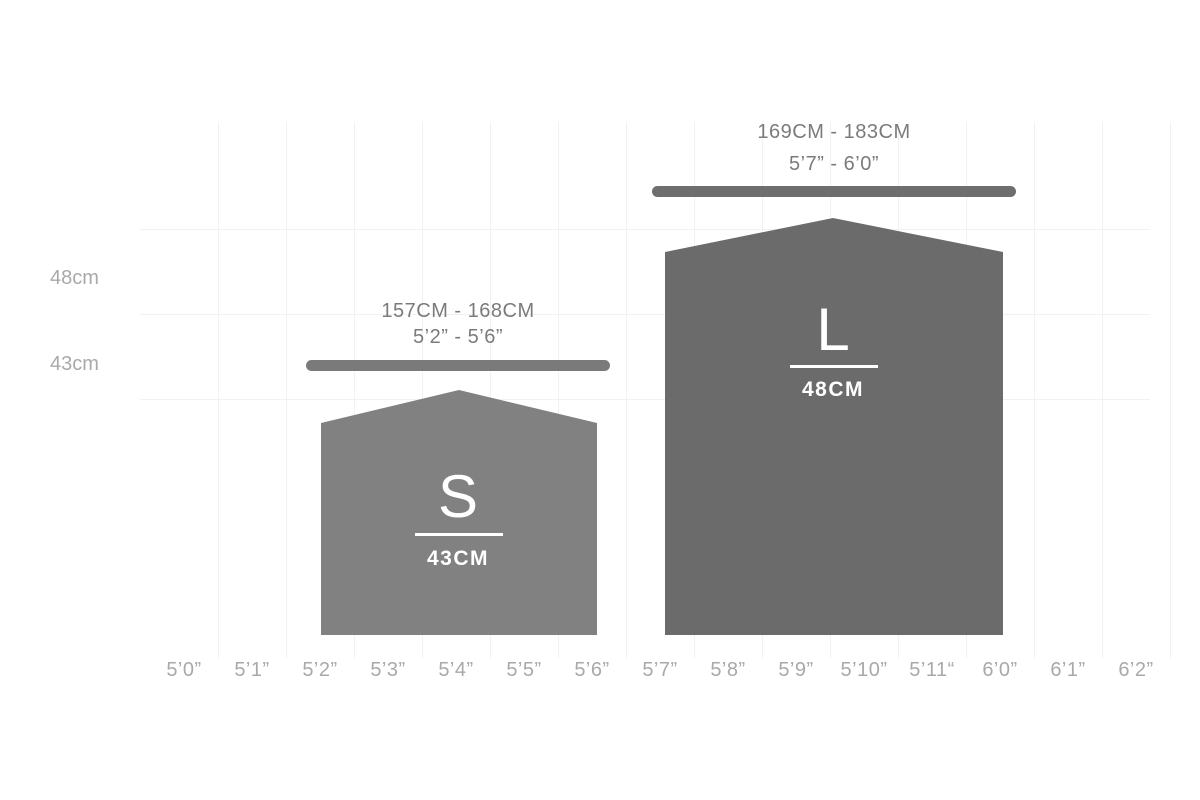 This screenshot has height=800, width=1200. Describe the element at coordinates (1136, 670) in the screenshot. I see `x-tick-label: 6’2”` at that location.